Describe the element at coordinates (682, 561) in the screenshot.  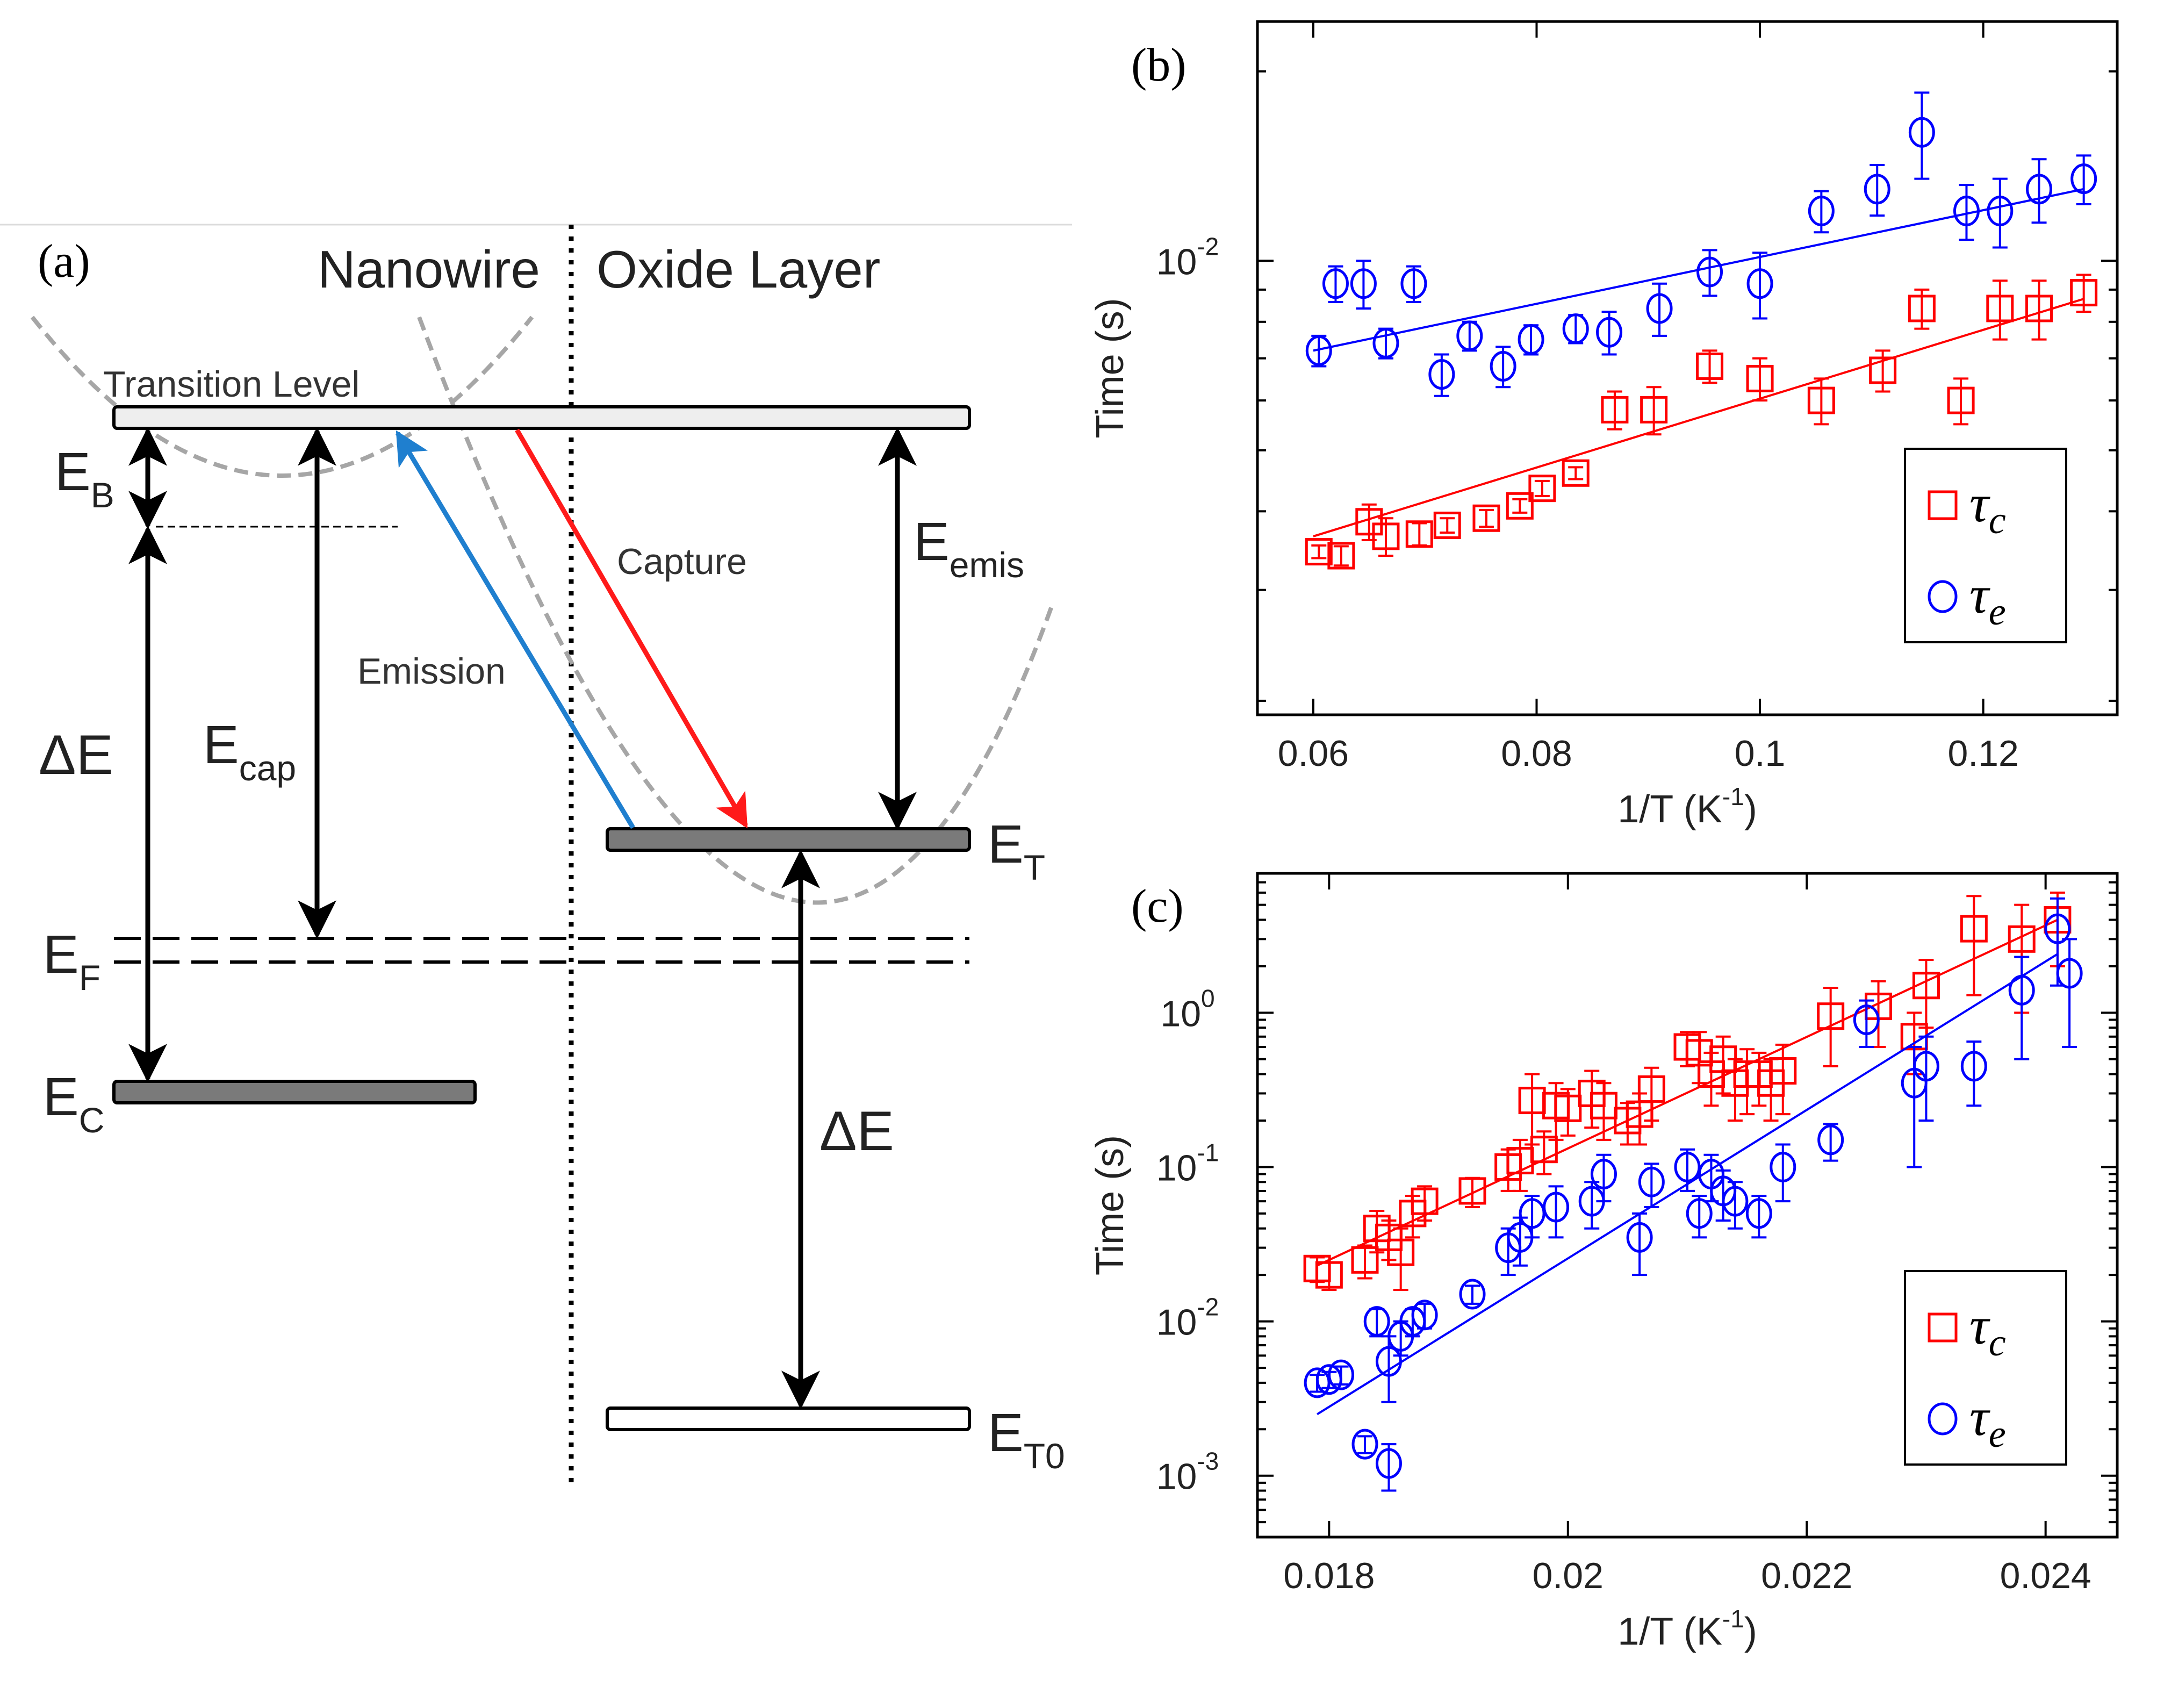
I see `capture-label: Capture` at that location.